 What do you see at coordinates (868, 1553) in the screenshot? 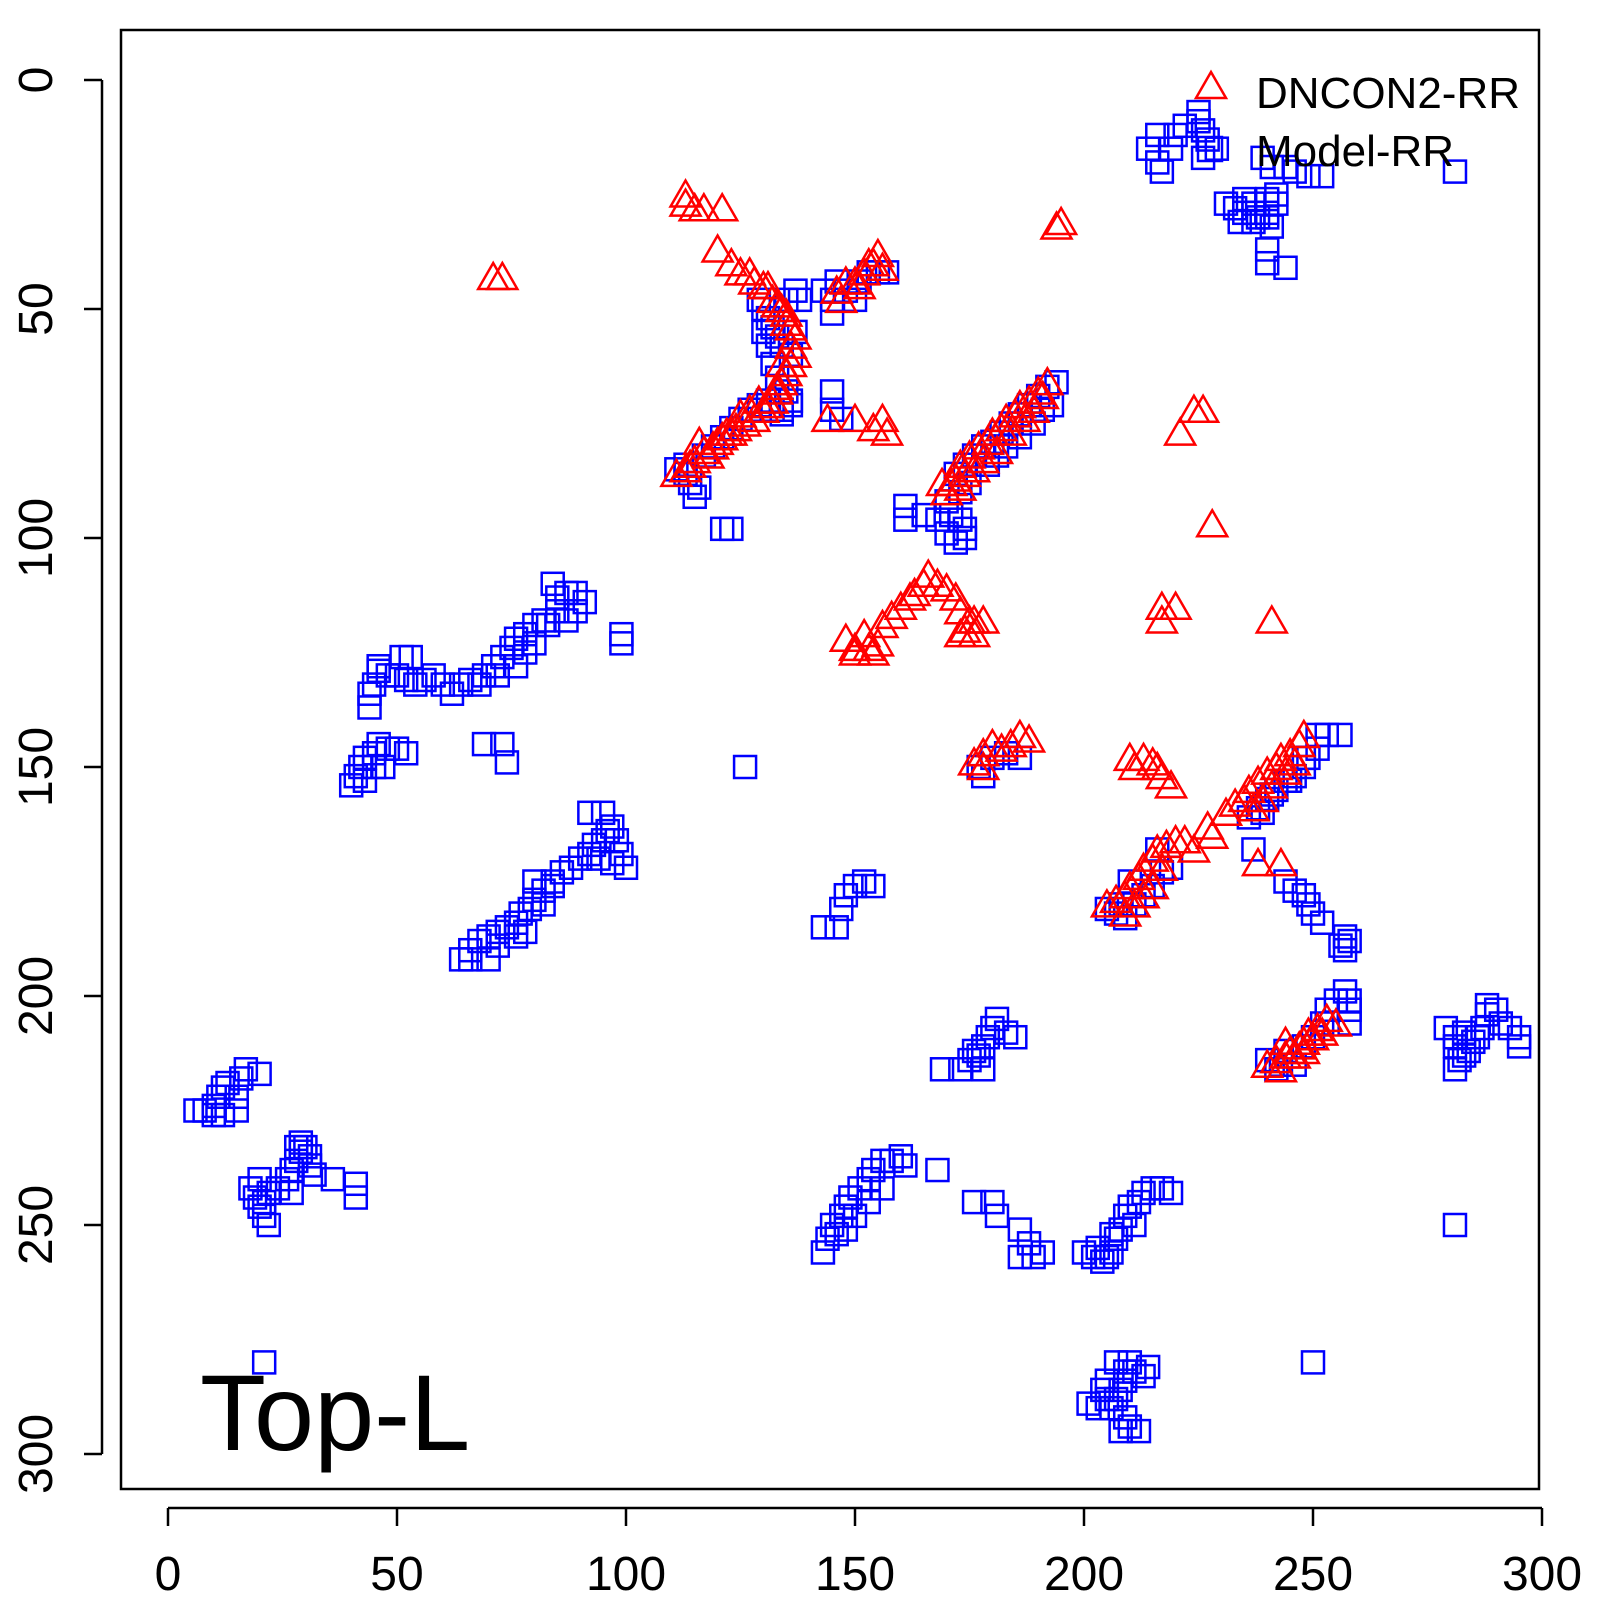
I see `x-axis: 0 50 100 150 200 250 300` at bounding box center [868, 1553].